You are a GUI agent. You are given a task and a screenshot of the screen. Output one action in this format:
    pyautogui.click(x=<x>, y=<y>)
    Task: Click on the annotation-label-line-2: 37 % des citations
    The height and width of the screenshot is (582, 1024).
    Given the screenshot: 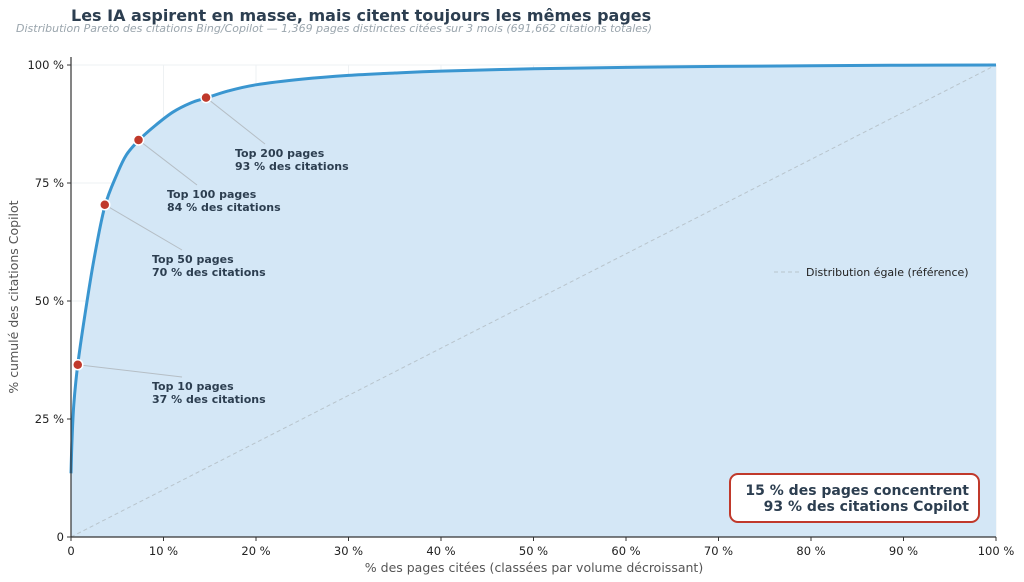 What is the action you would take?
    pyautogui.click(x=209, y=399)
    